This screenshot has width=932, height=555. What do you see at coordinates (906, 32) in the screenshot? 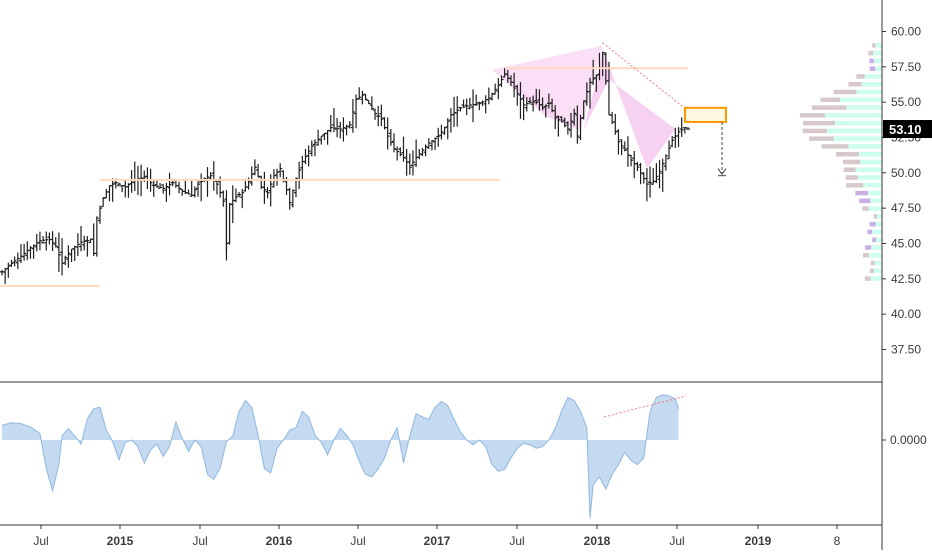
I see `y-tick-label: 60.00` at bounding box center [906, 32].